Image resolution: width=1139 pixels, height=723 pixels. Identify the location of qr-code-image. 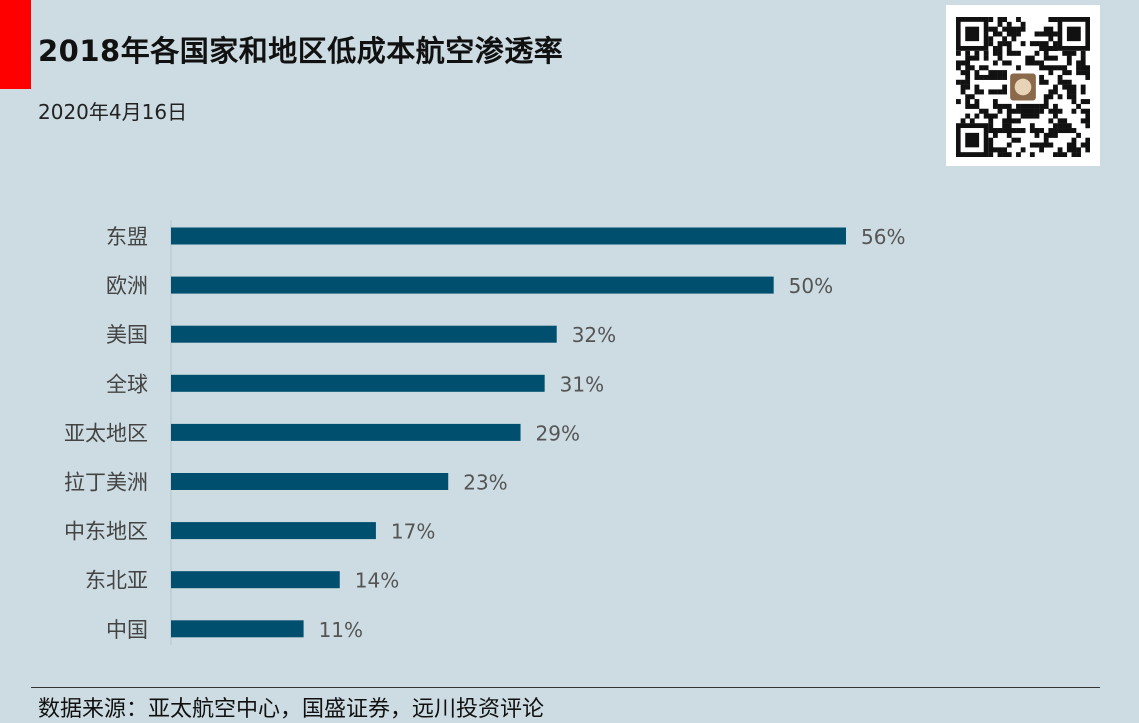
(1023, 87).